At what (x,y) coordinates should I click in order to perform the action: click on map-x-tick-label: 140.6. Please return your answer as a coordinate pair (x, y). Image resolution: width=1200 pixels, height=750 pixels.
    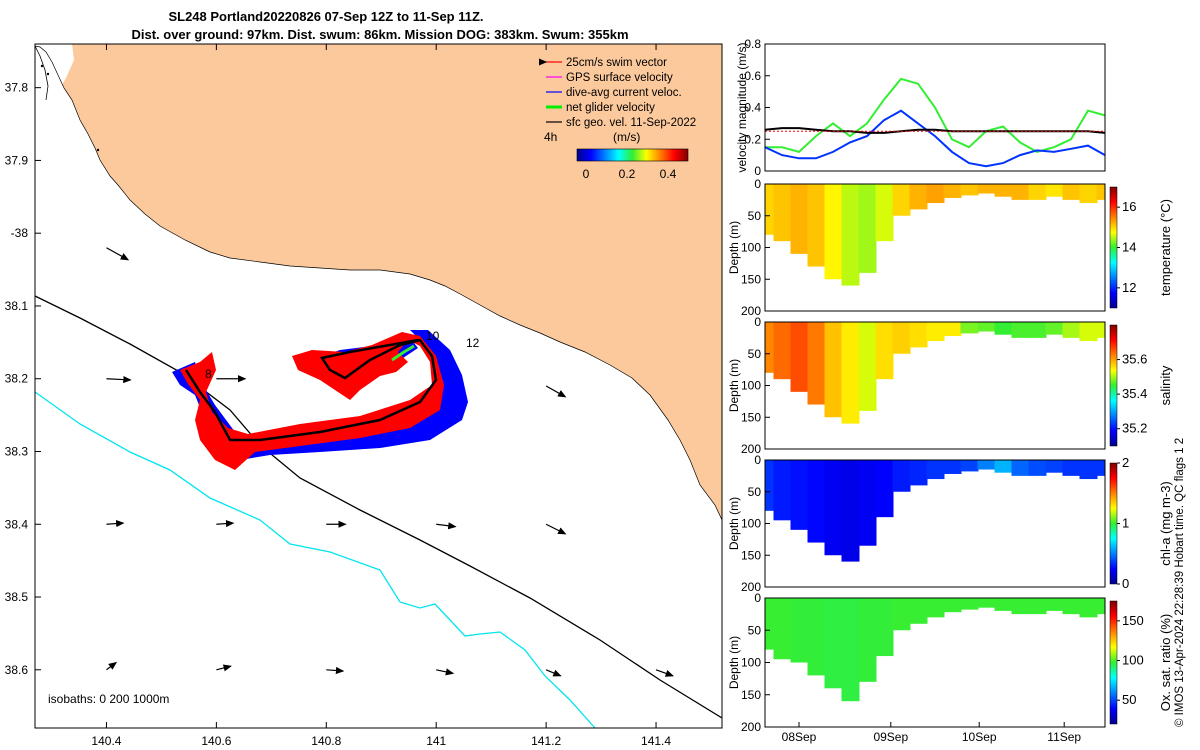
    Looking at the image, I should click on (216, 741).